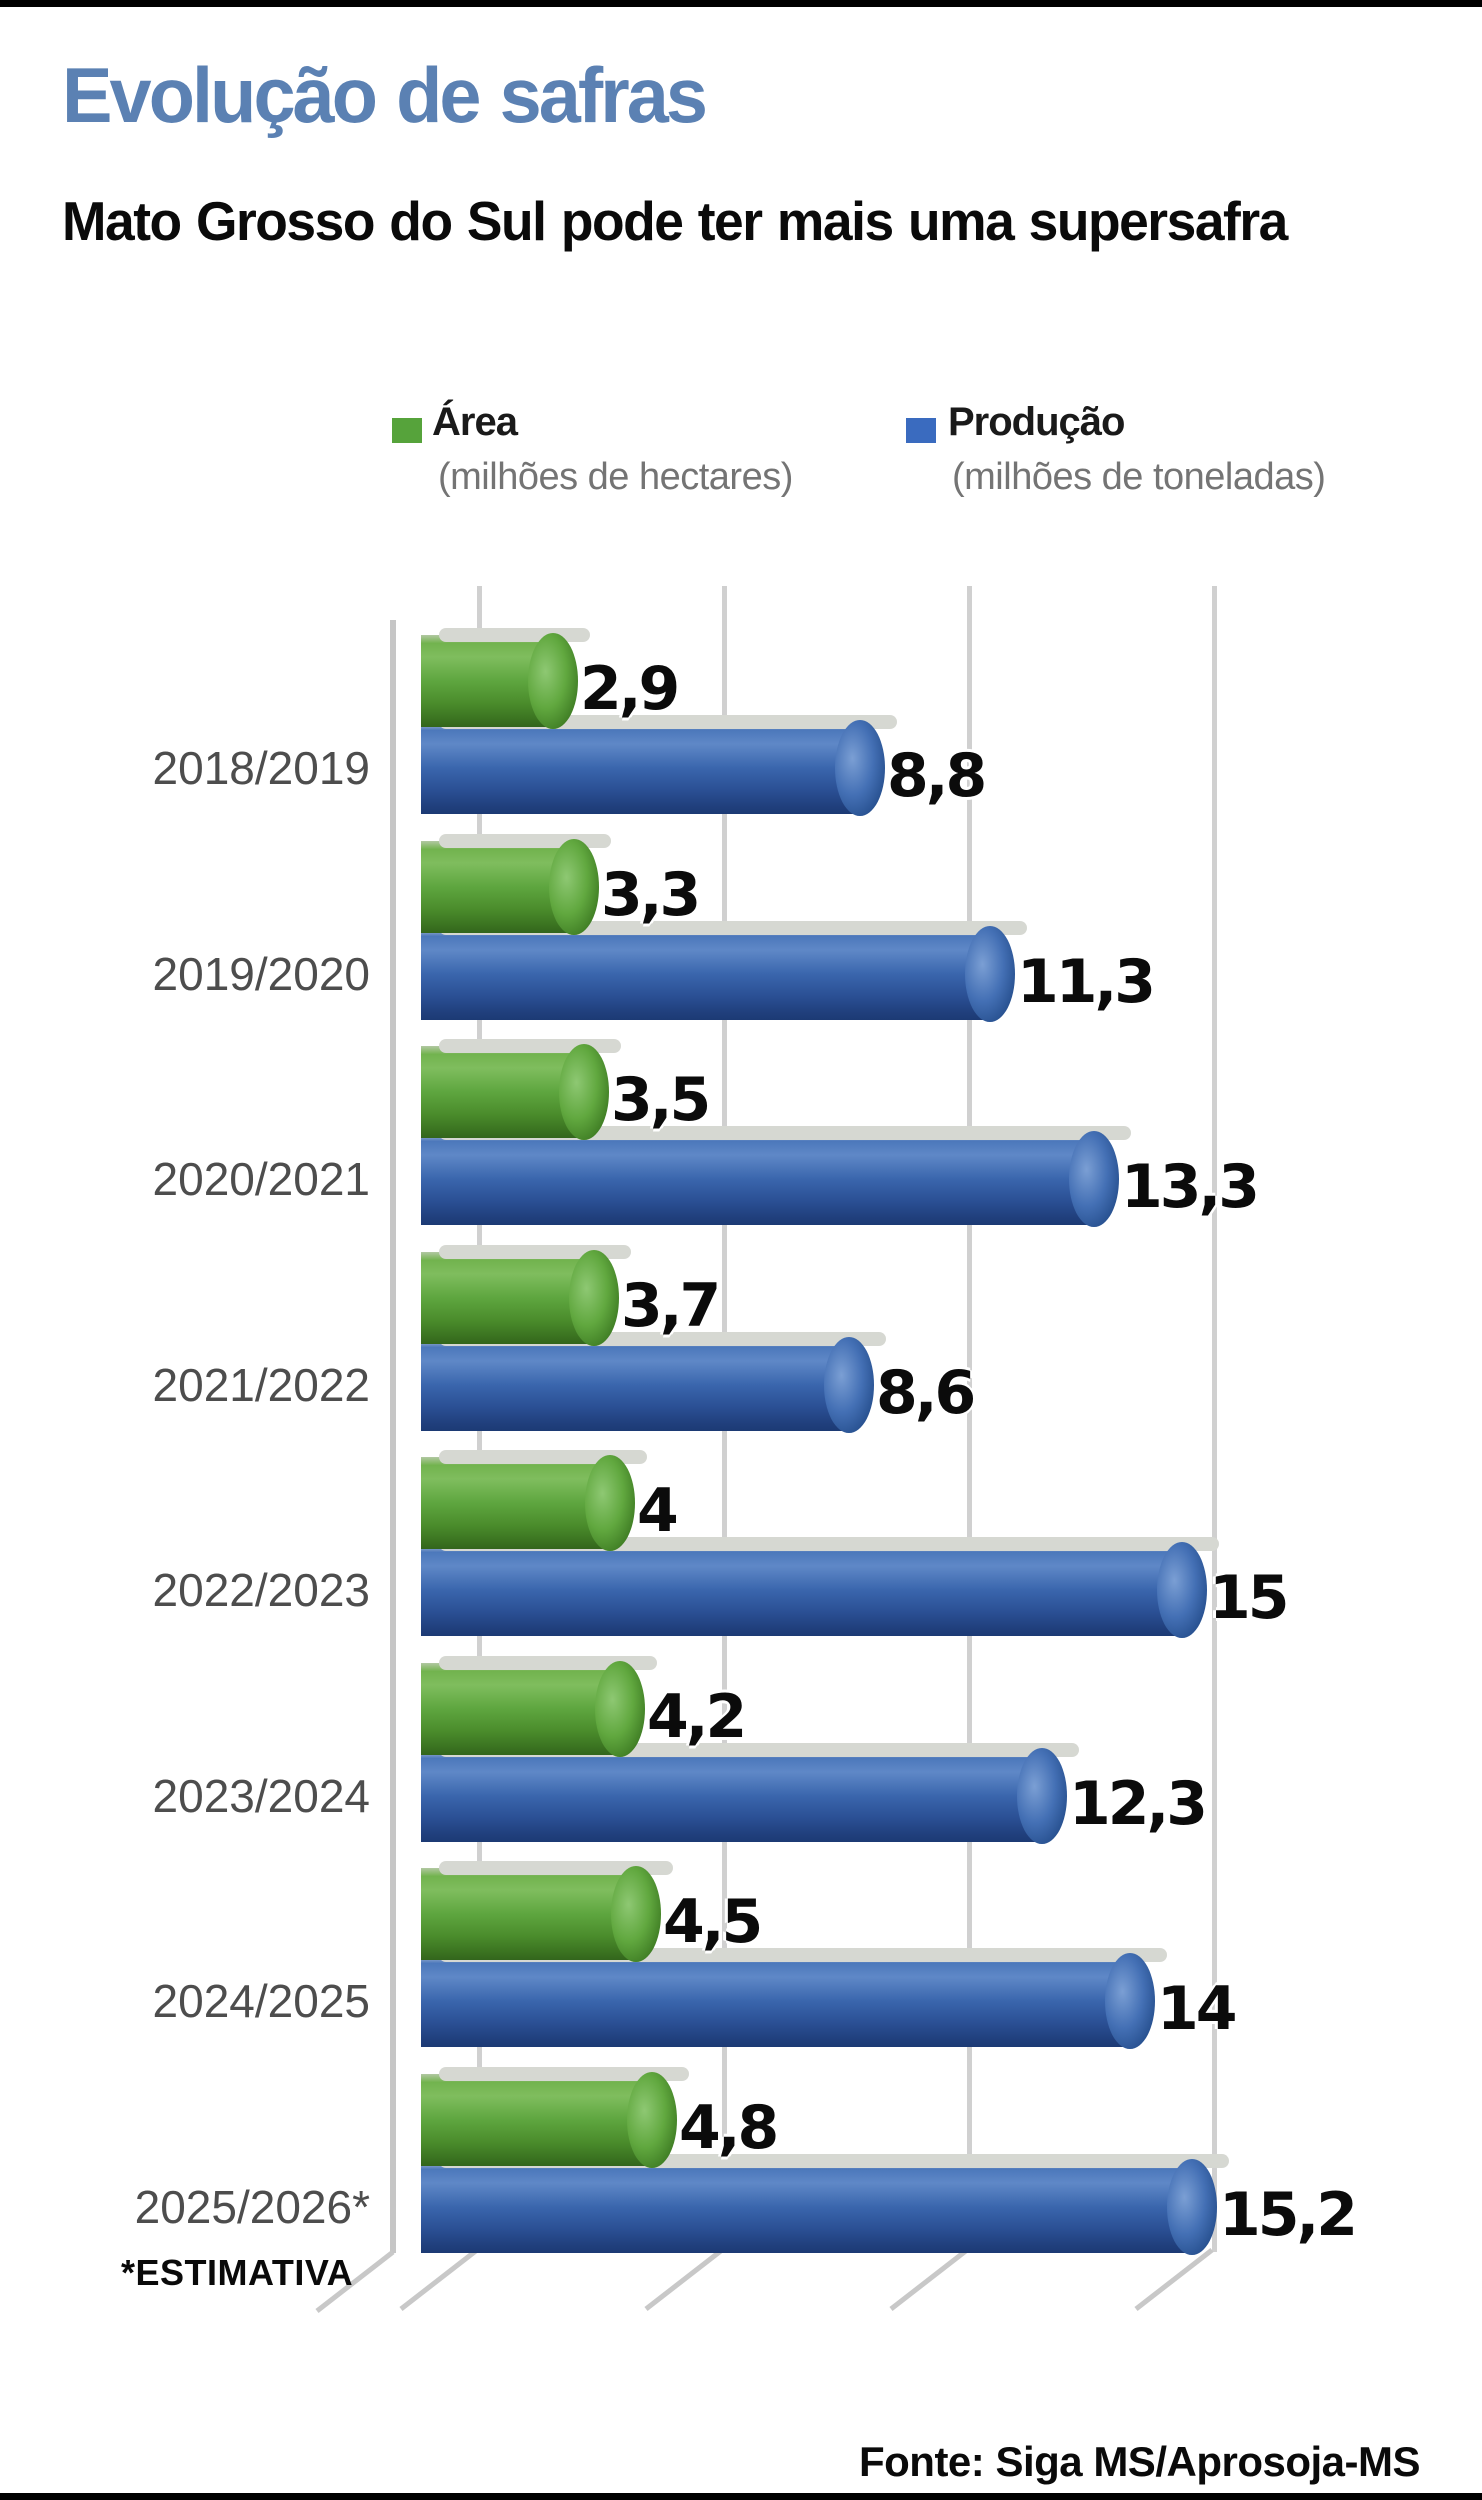 The height and width of the screenshot is (2500, 1482). I want to click on producao-value-label: 14, so click(1197, 2009).